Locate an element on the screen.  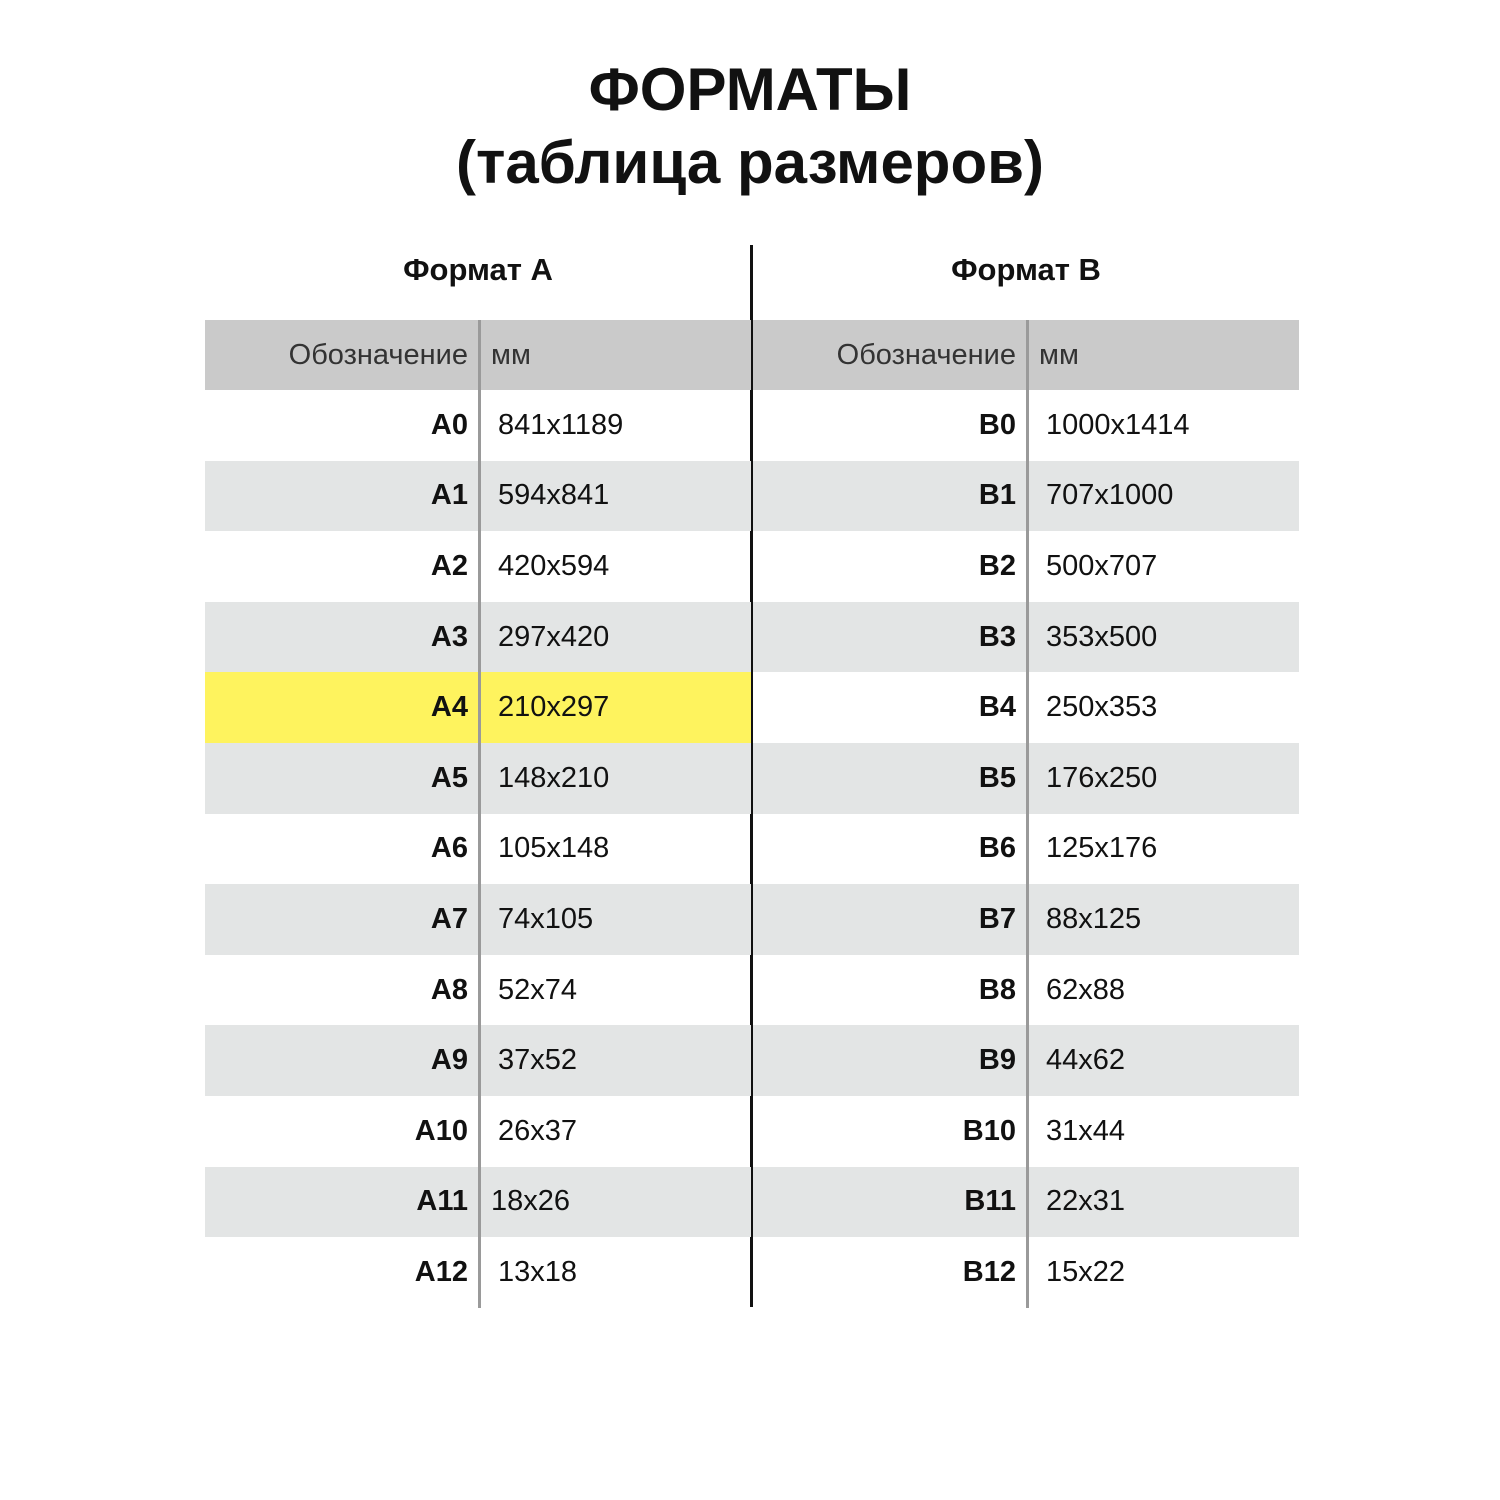
format-name: B3 is located at coordinates (997, 636).